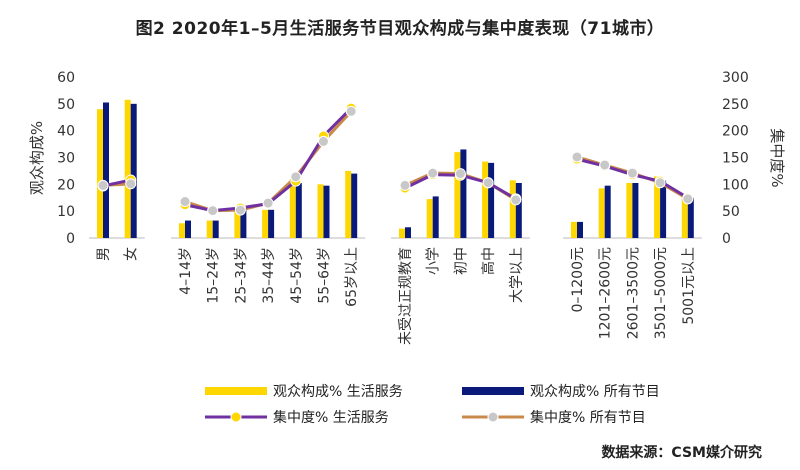 This screenshot has width=800, height=470. Describe the element at coordinates (66, 159) in the screenshot. I see `left-axis-tick-label: 30` at that location.